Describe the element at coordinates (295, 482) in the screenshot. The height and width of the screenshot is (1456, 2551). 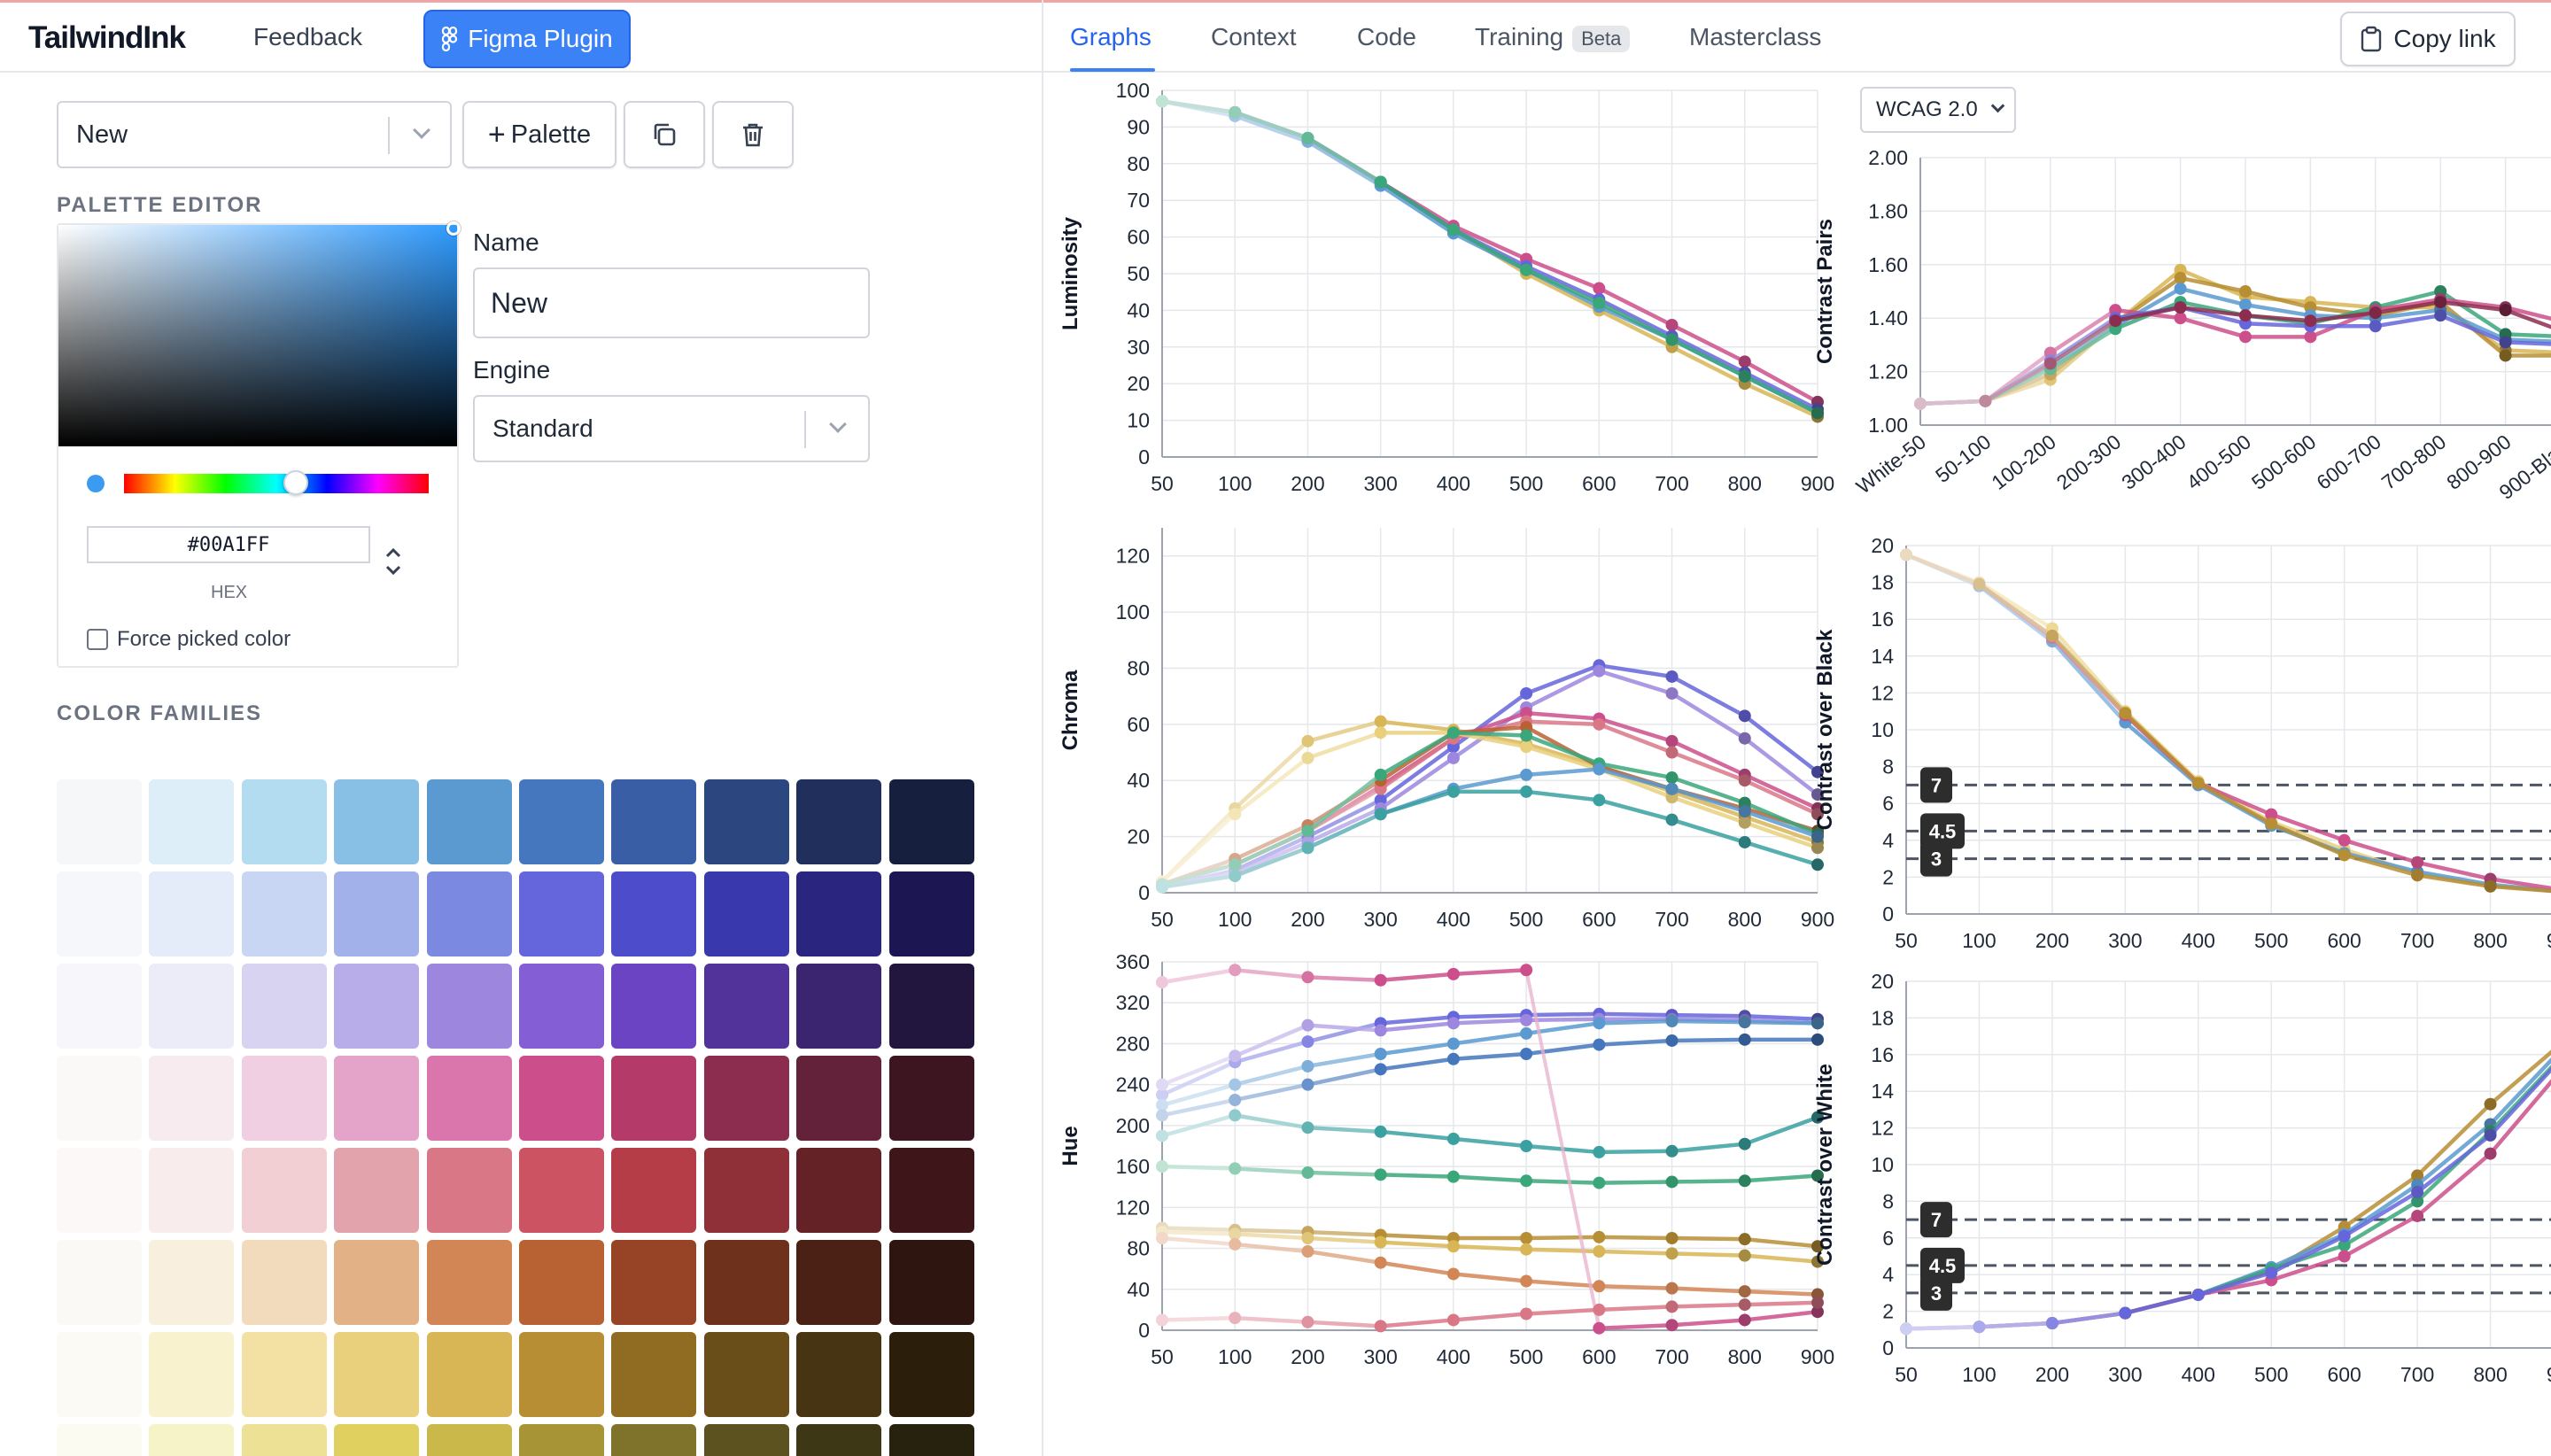
I see `hue-slider-handle` at that location.